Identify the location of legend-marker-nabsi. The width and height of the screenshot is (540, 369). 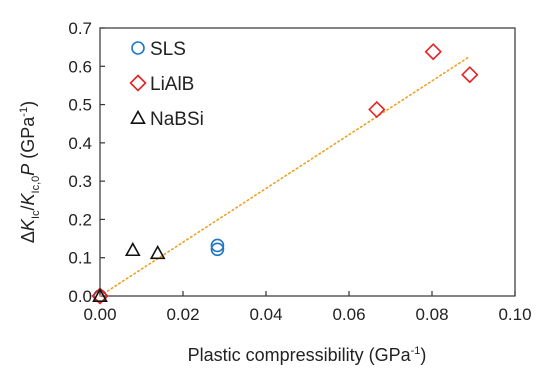
(138, 116).